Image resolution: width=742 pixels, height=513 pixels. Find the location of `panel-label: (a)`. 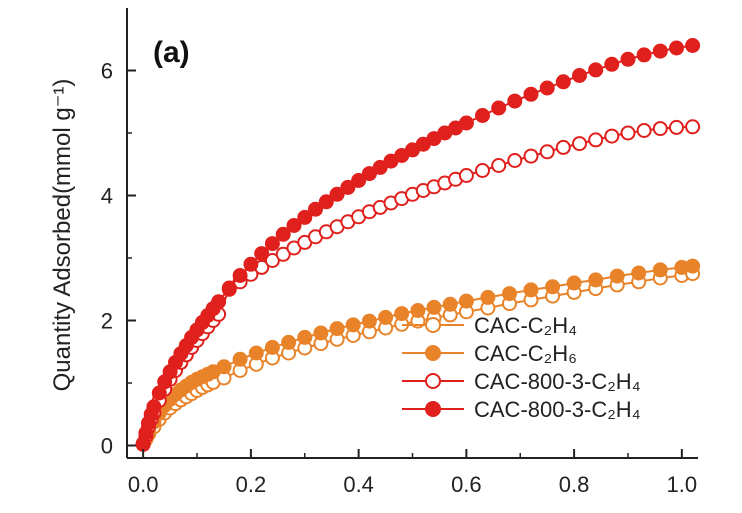

panel-label: (a) is located at coordinates (171, 52).